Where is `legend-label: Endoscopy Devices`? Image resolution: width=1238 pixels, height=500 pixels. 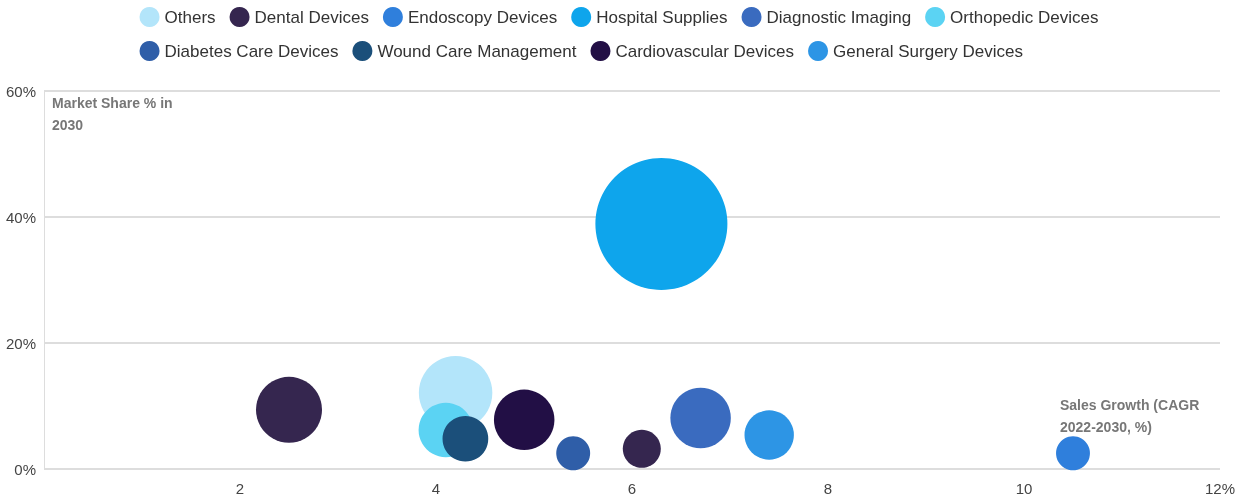 legend-label: Endoscopy Devices is located at coordinates (482, 17).